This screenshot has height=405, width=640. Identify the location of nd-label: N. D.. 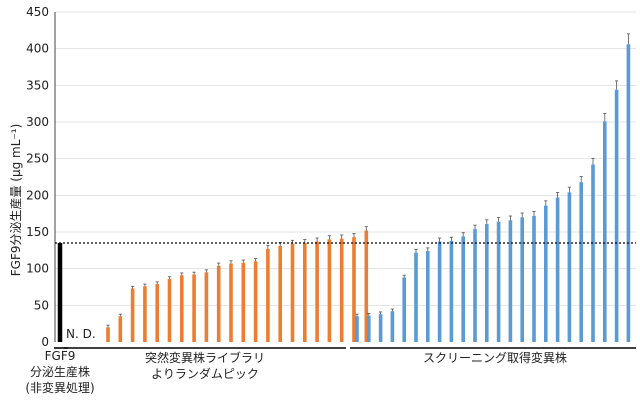
(81, 334).